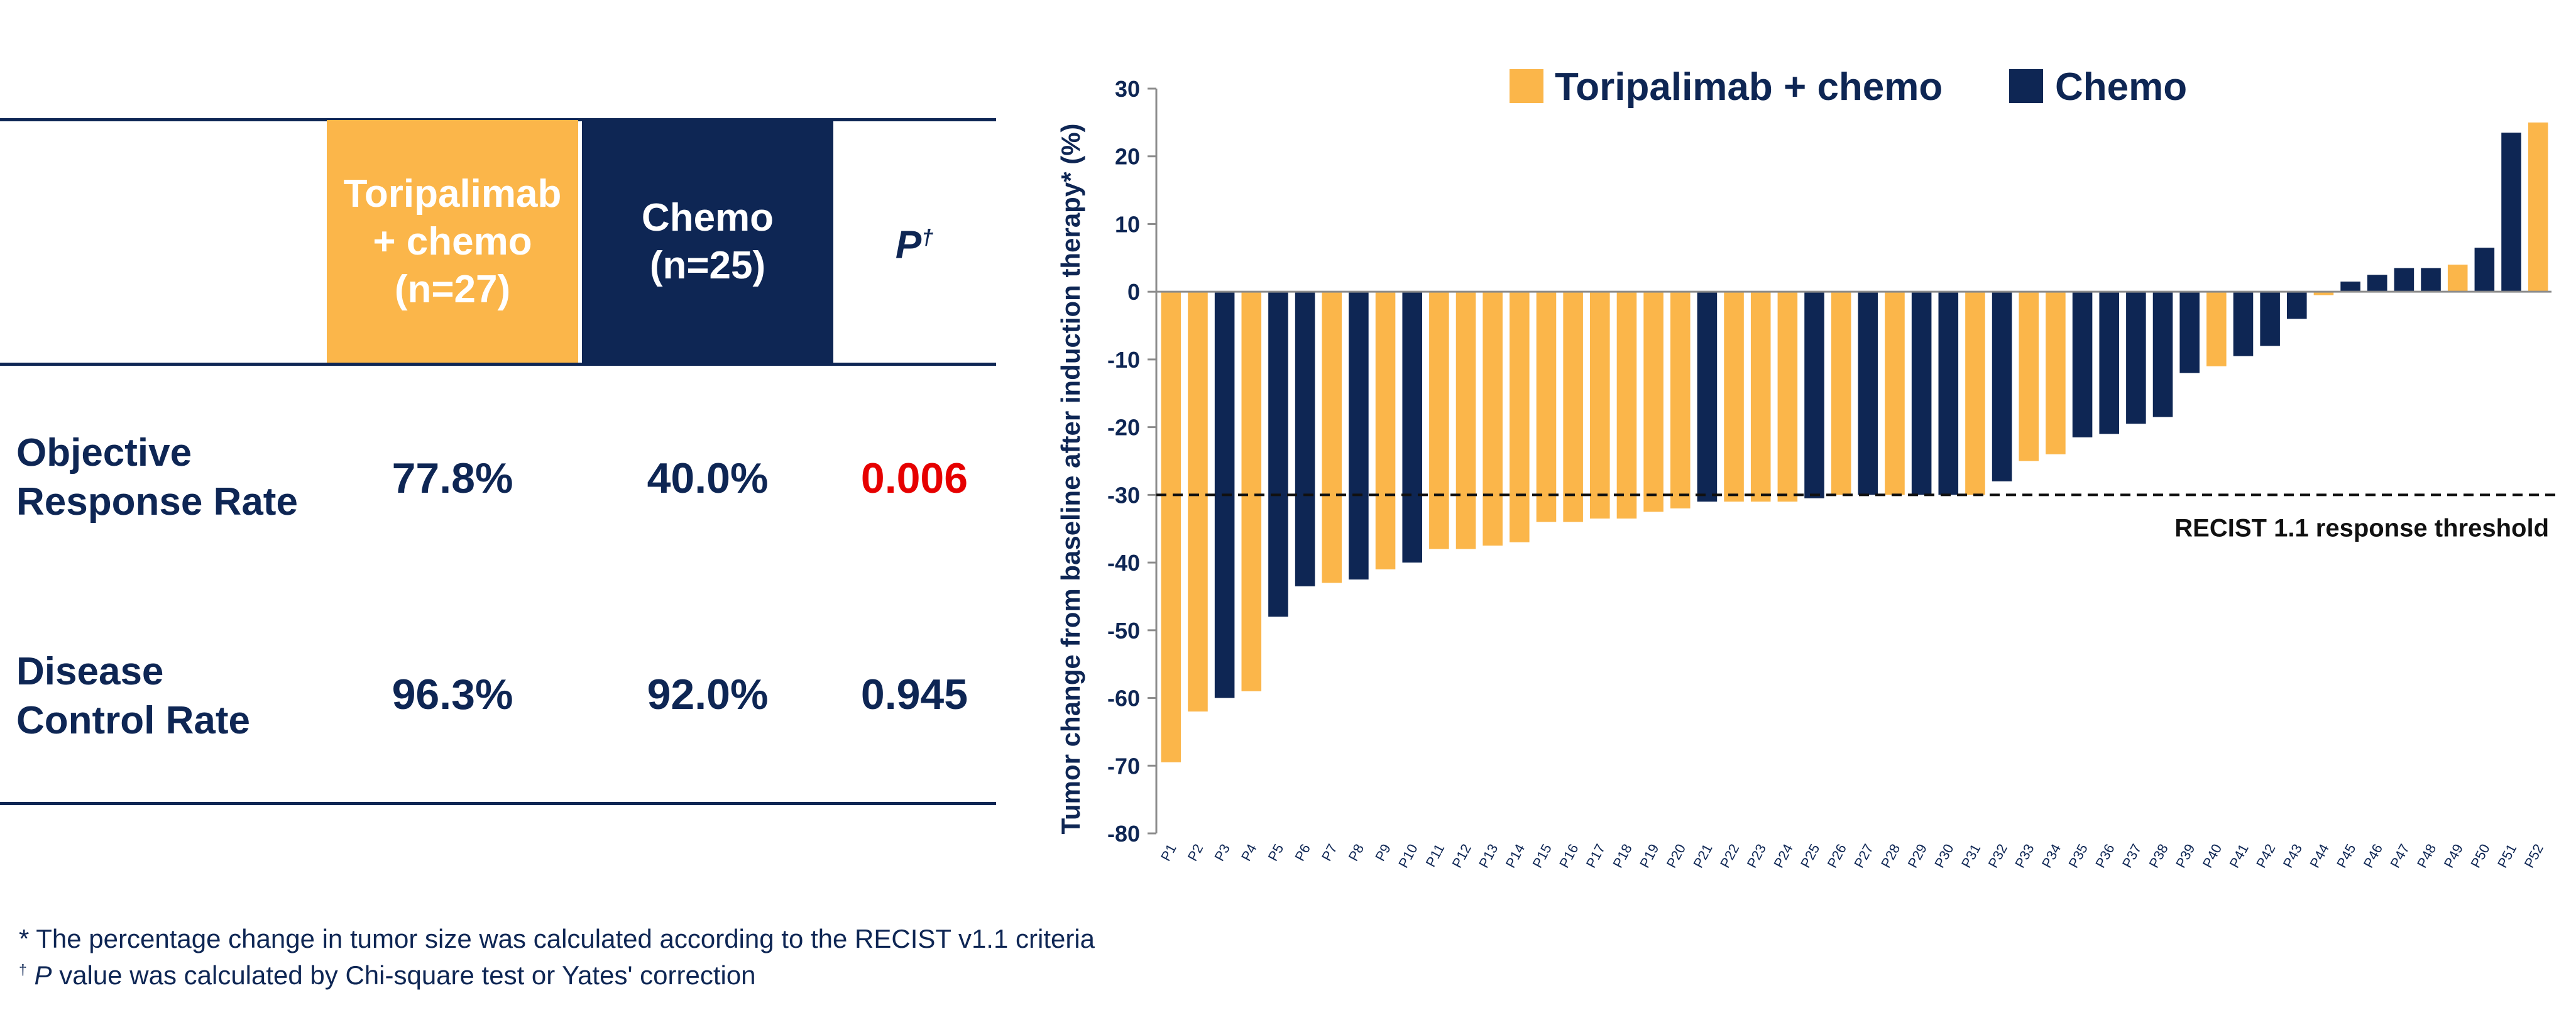  Describe the element at coordinates (2104, 856) in the screenshot. I see `x-tick-label: P36` at that location.